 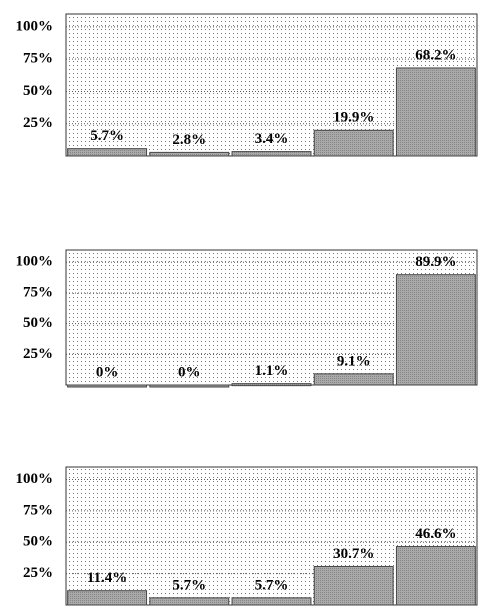 I want to click on value-label: 46.6%, so click(x=435, y=534).